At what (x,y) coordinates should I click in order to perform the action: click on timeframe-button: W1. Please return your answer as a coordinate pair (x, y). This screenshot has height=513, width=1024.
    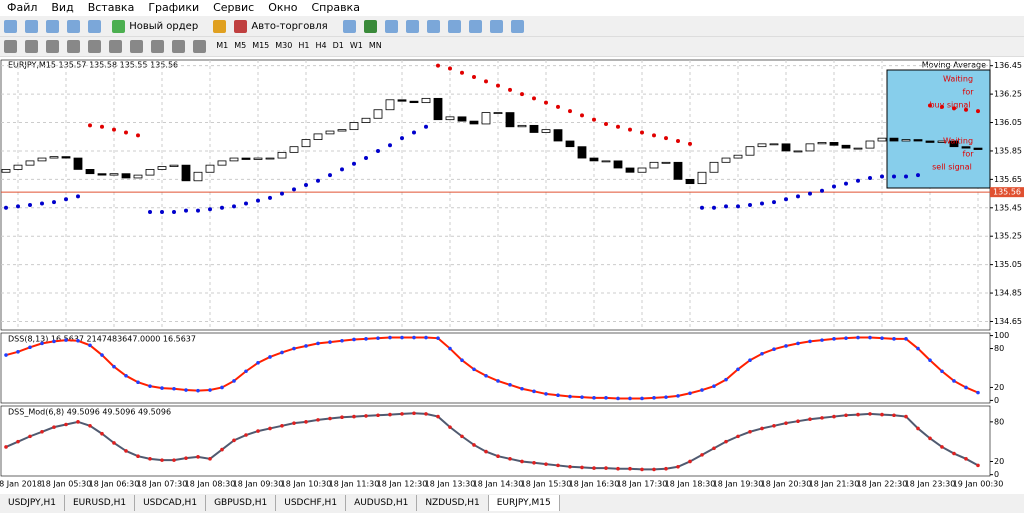
    Looking at the image, I should click on (356, 45).